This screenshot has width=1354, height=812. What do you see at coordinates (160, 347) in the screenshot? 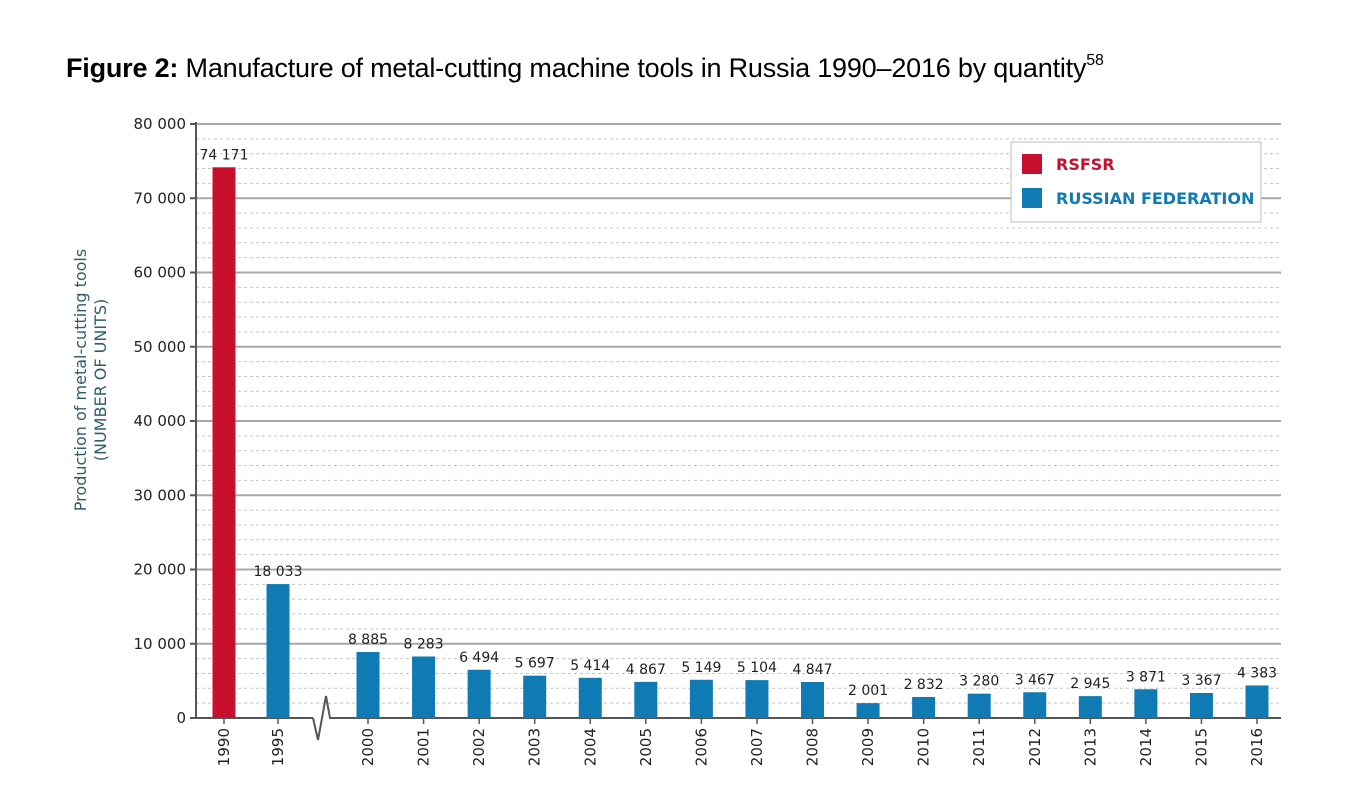
I see `y-tick-label: 50 000` at bounding box center [160, 347].